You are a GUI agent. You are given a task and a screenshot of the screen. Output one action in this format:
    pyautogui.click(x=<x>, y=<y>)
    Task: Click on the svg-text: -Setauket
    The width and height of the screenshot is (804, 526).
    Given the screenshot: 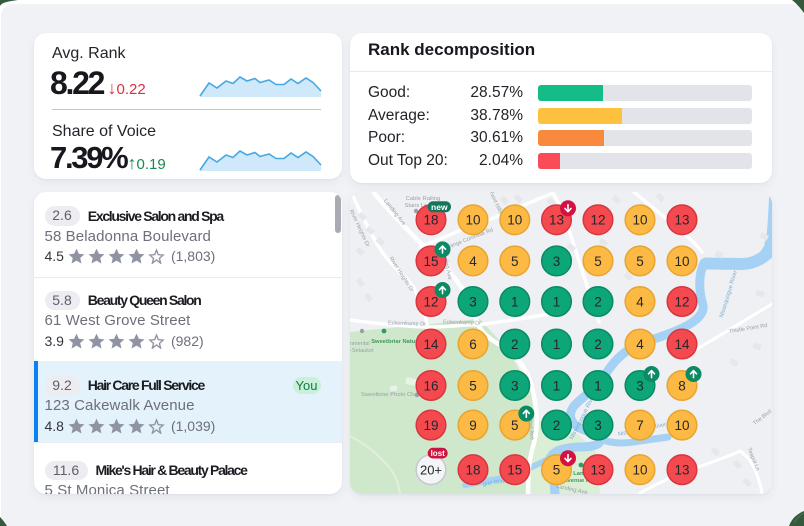 What is the action you would take?
    pyautogui.click(x=362, y=351)
    